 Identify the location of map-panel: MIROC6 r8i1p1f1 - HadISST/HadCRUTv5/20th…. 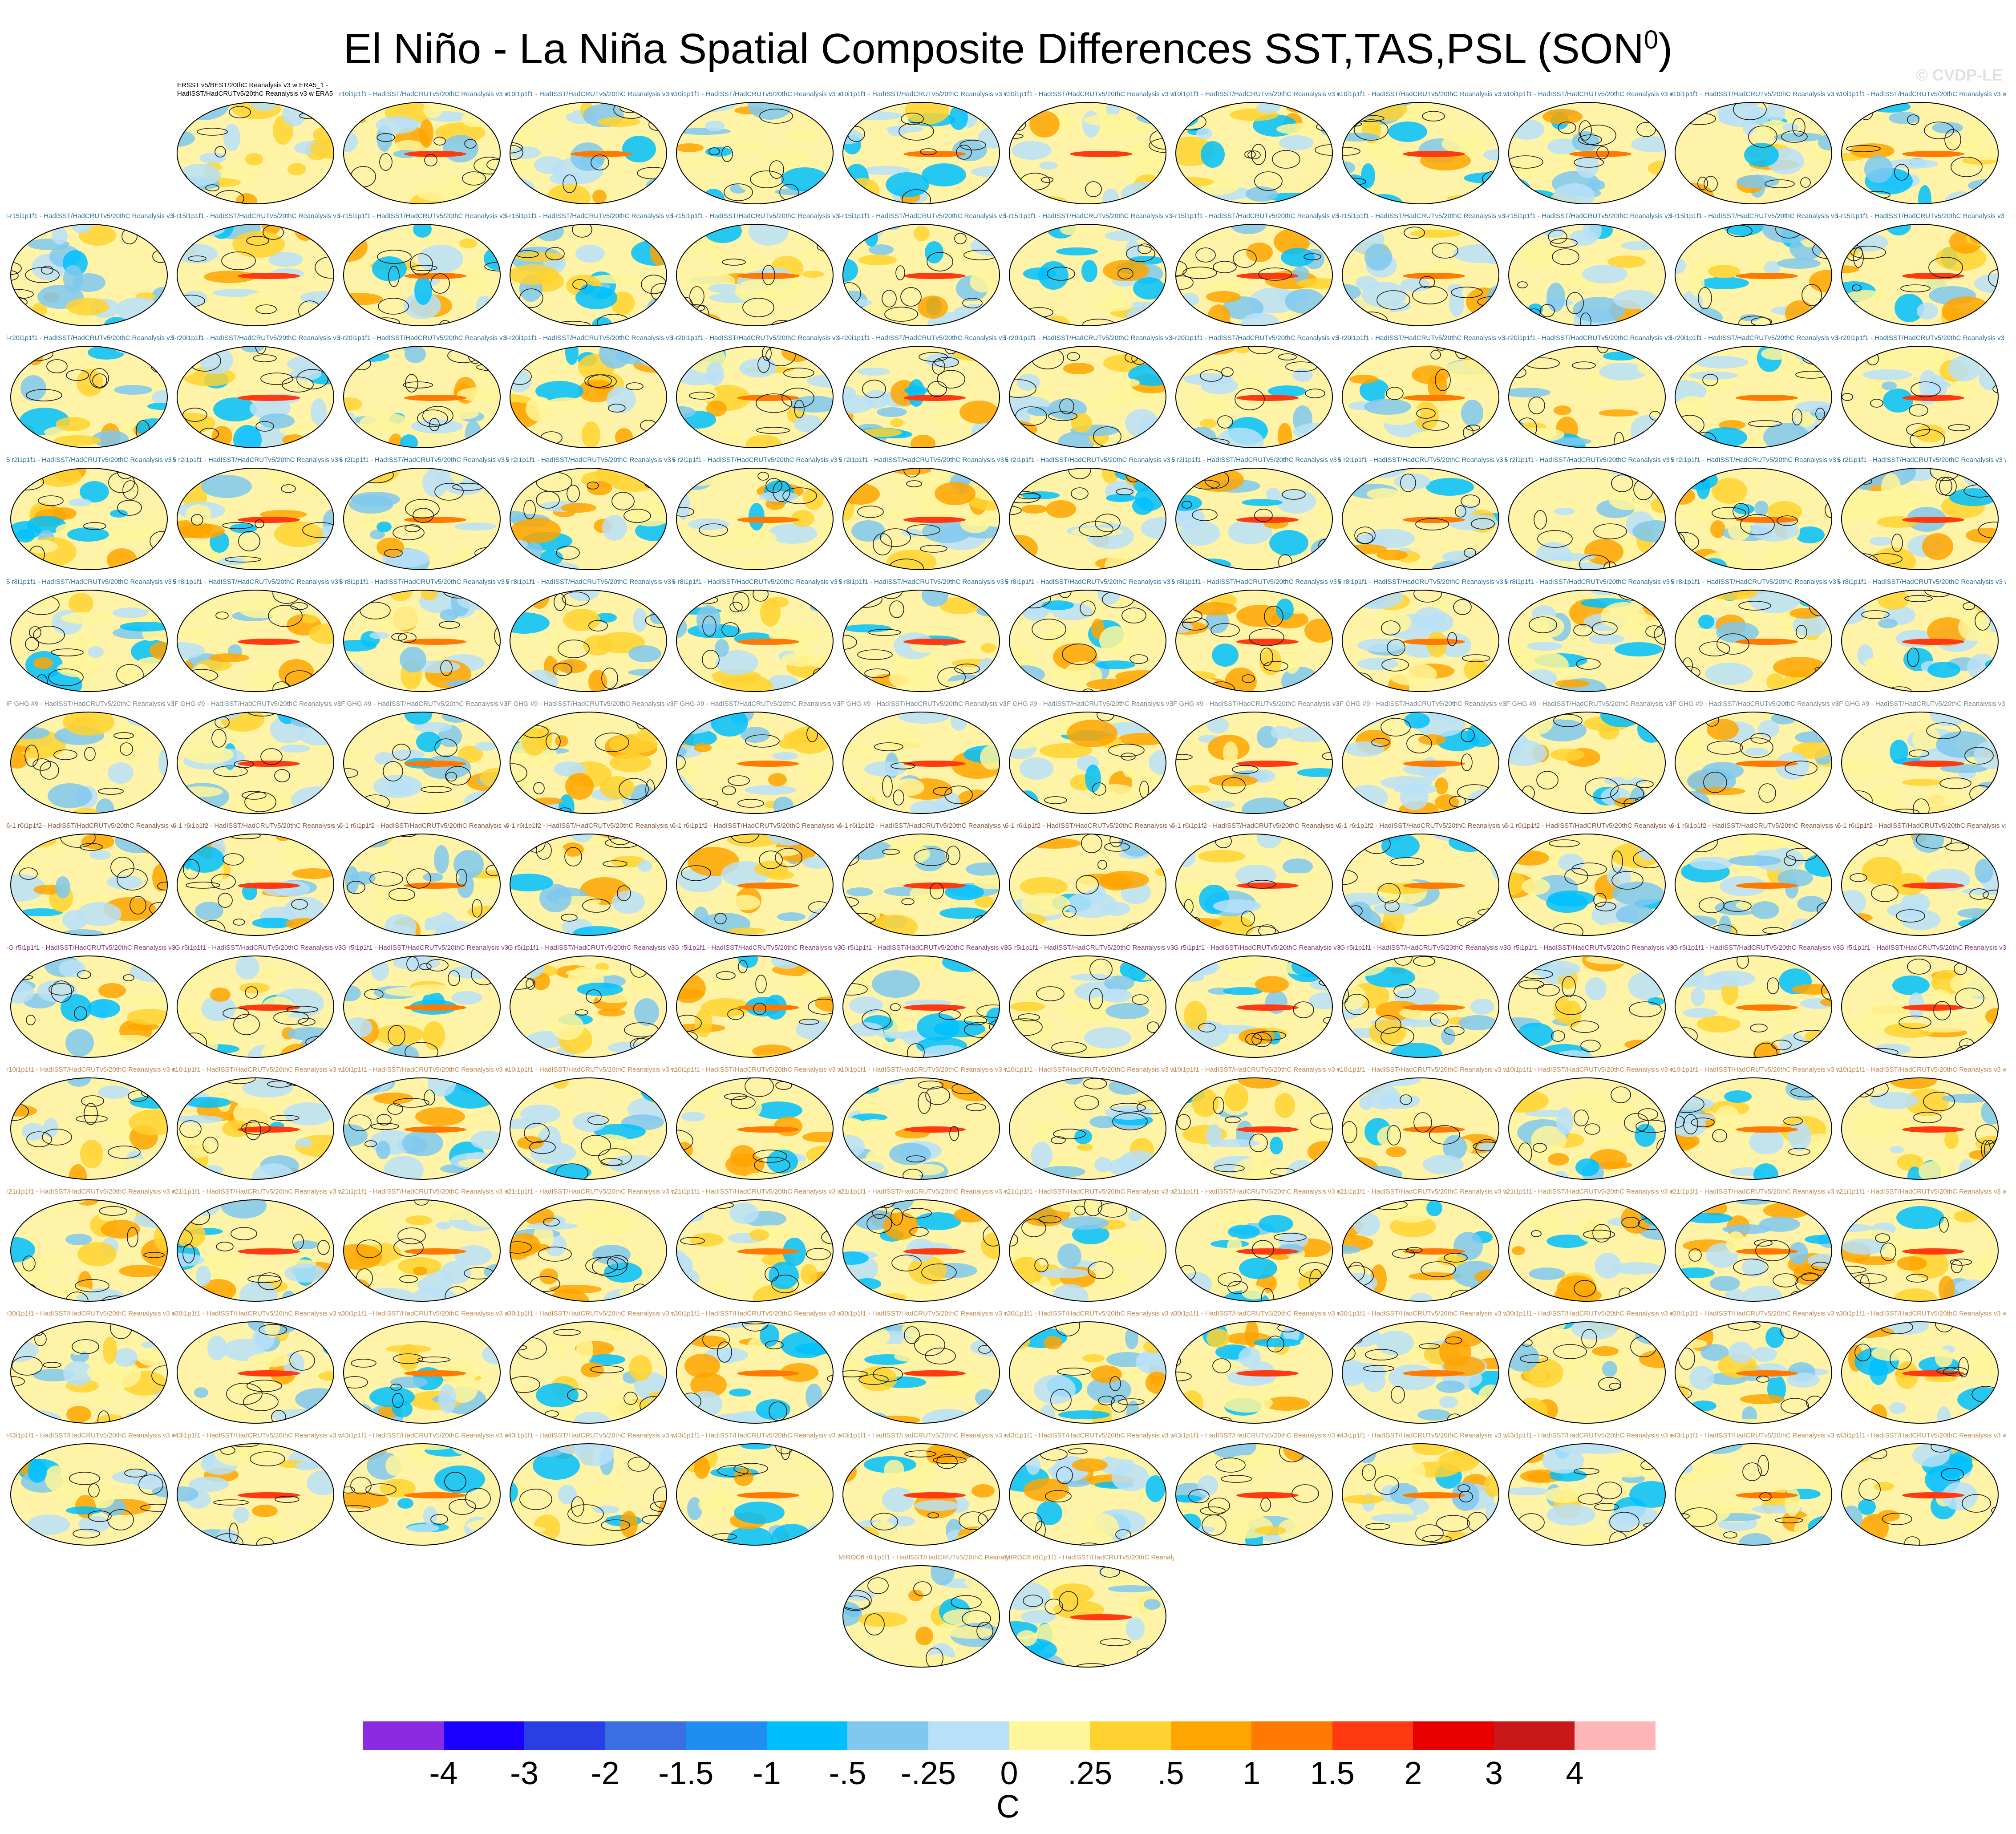
(923, 1614).